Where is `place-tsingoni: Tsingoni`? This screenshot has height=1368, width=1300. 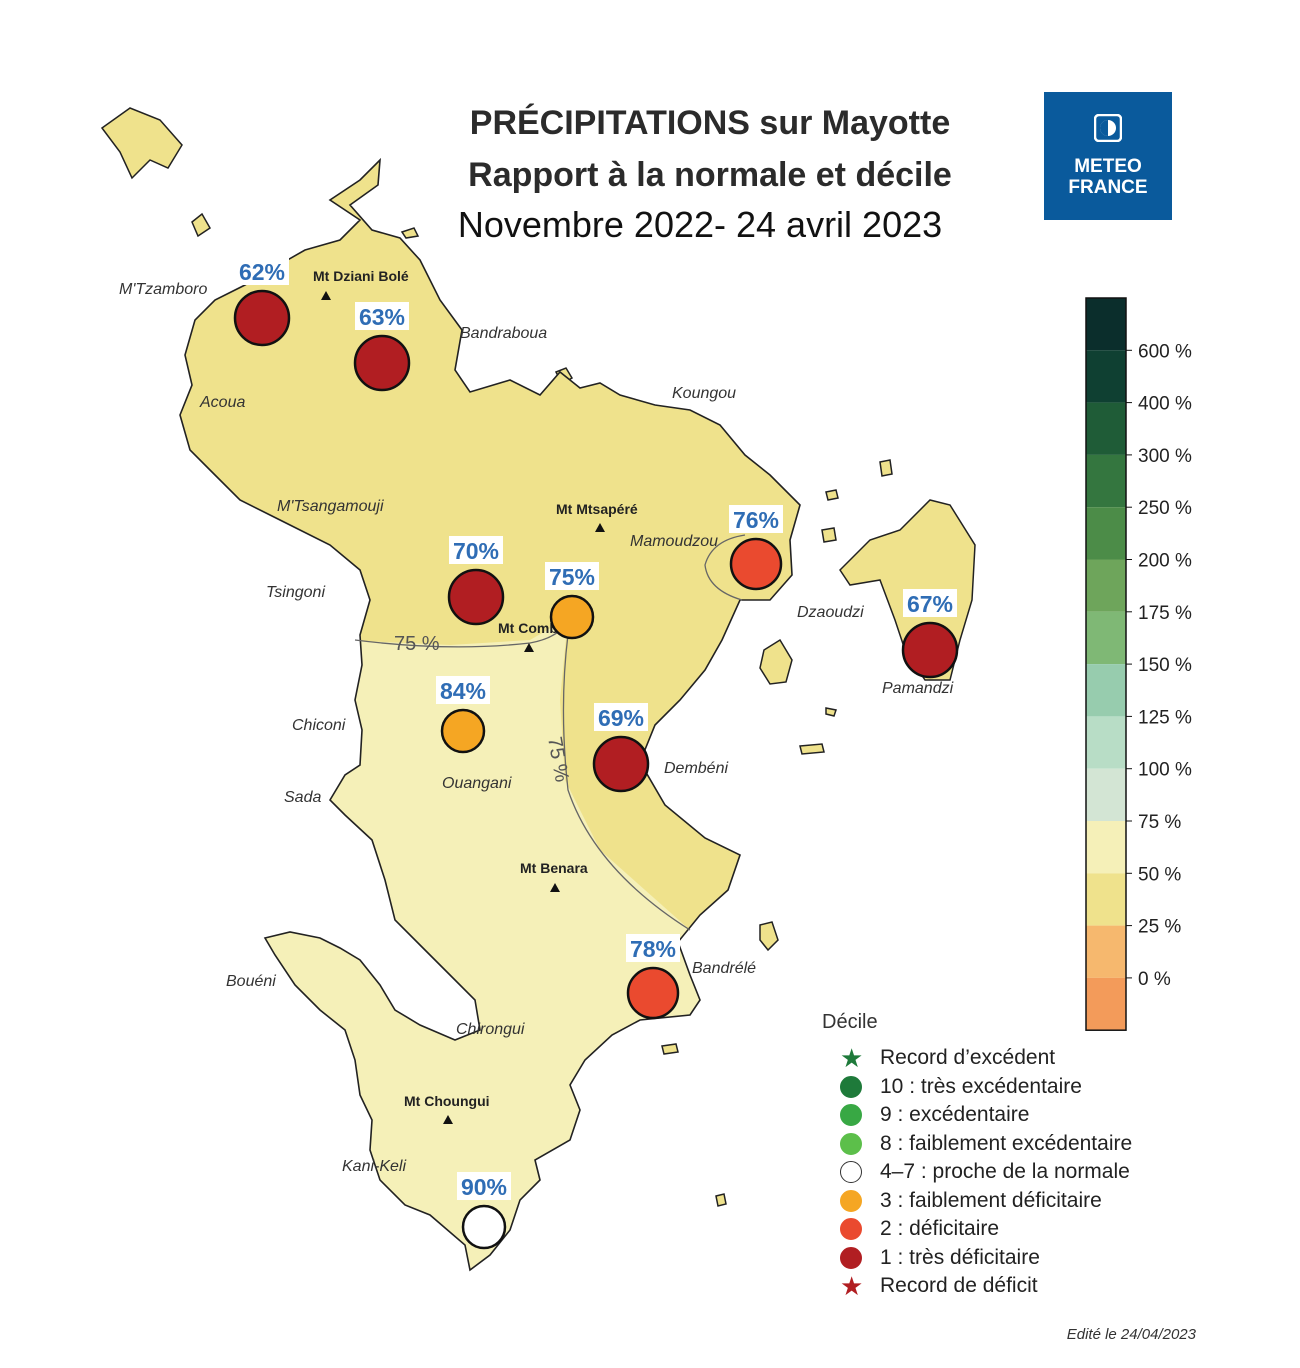
place-tsingoni: Tsingoni is located at coordinates (295, 592).